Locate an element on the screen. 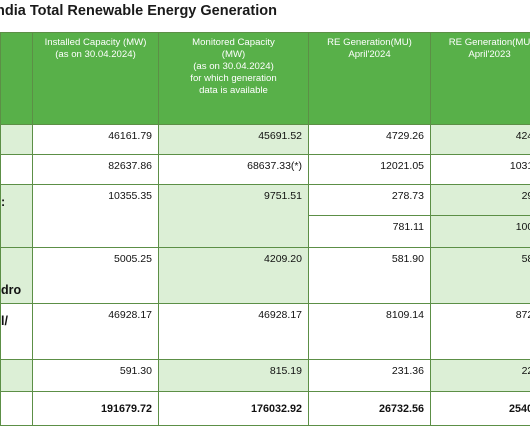  table-row: : 10355.35 9751.51 278.73 295. is located at coordinates (265, 216).